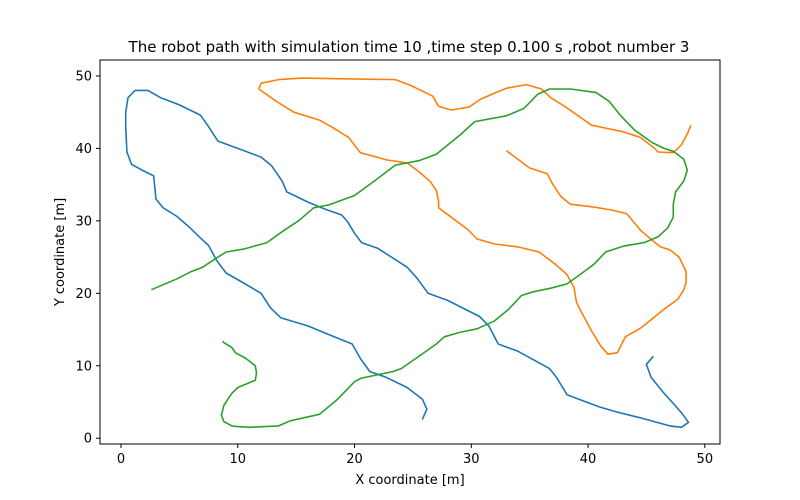 The image size is (800, 500). I want to click on x-tick-label: 10, so click(238, 459).